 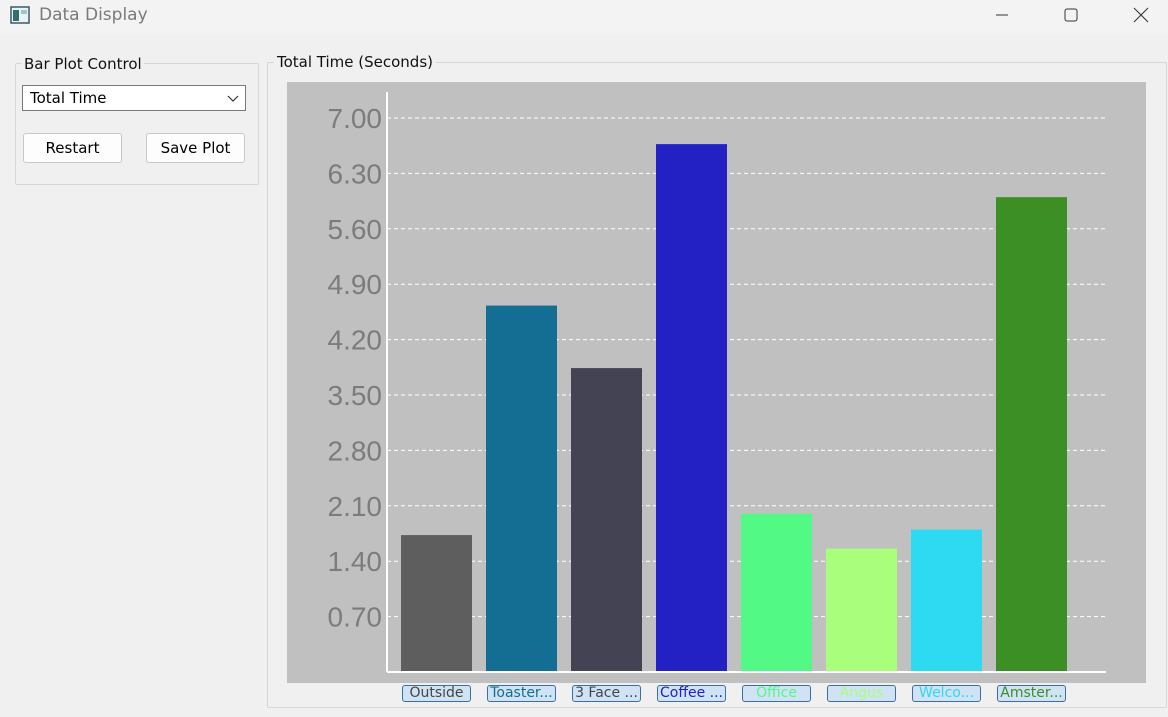 I want to click on close-icon, so click(x=1141, y=15).